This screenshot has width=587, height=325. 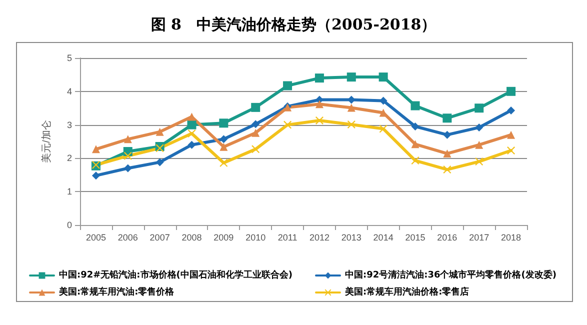 I want to click on x-tick-label: 2006, so click(x=128, y=237).